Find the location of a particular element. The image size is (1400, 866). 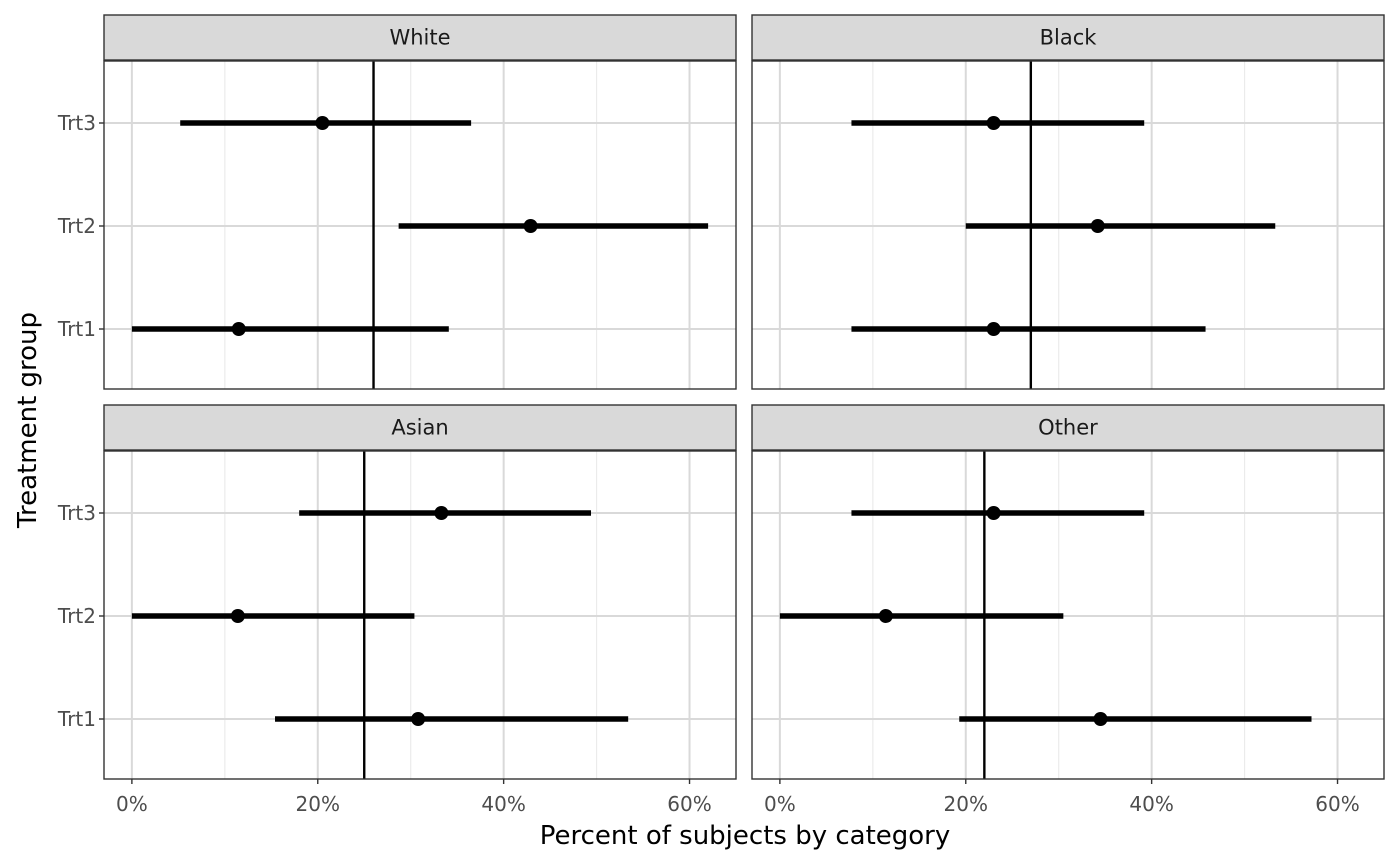

strip-label-white: White is located at coordinates (419, 38).